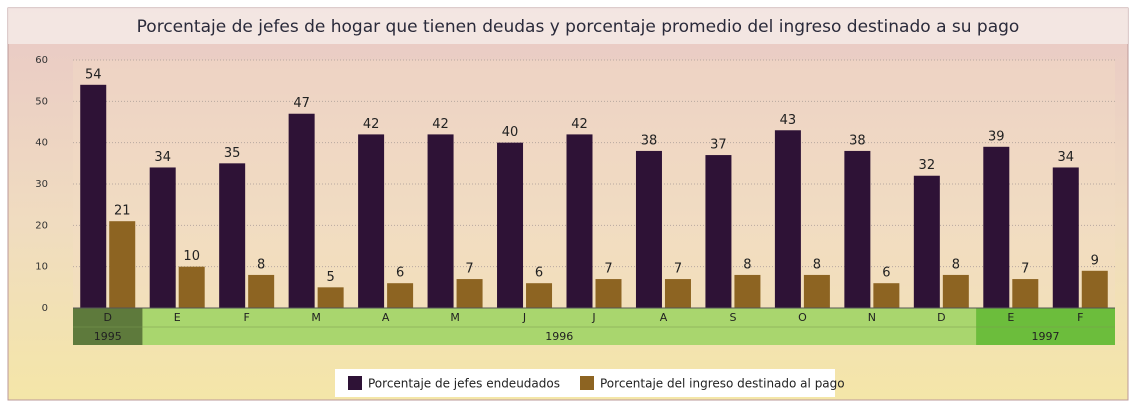  Describe the element at coordinates (41, 225) in the screenshot. I see `y-tick-label: 20` at that location.